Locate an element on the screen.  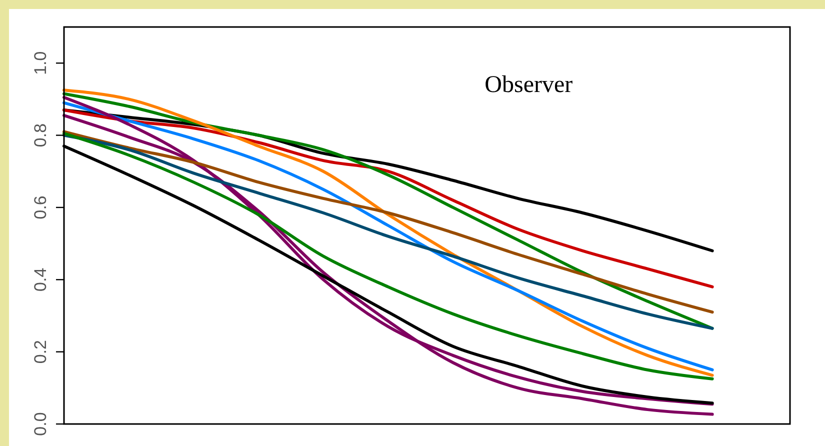
y-tick-label: 0.2 is located at coordinates (40, 352).